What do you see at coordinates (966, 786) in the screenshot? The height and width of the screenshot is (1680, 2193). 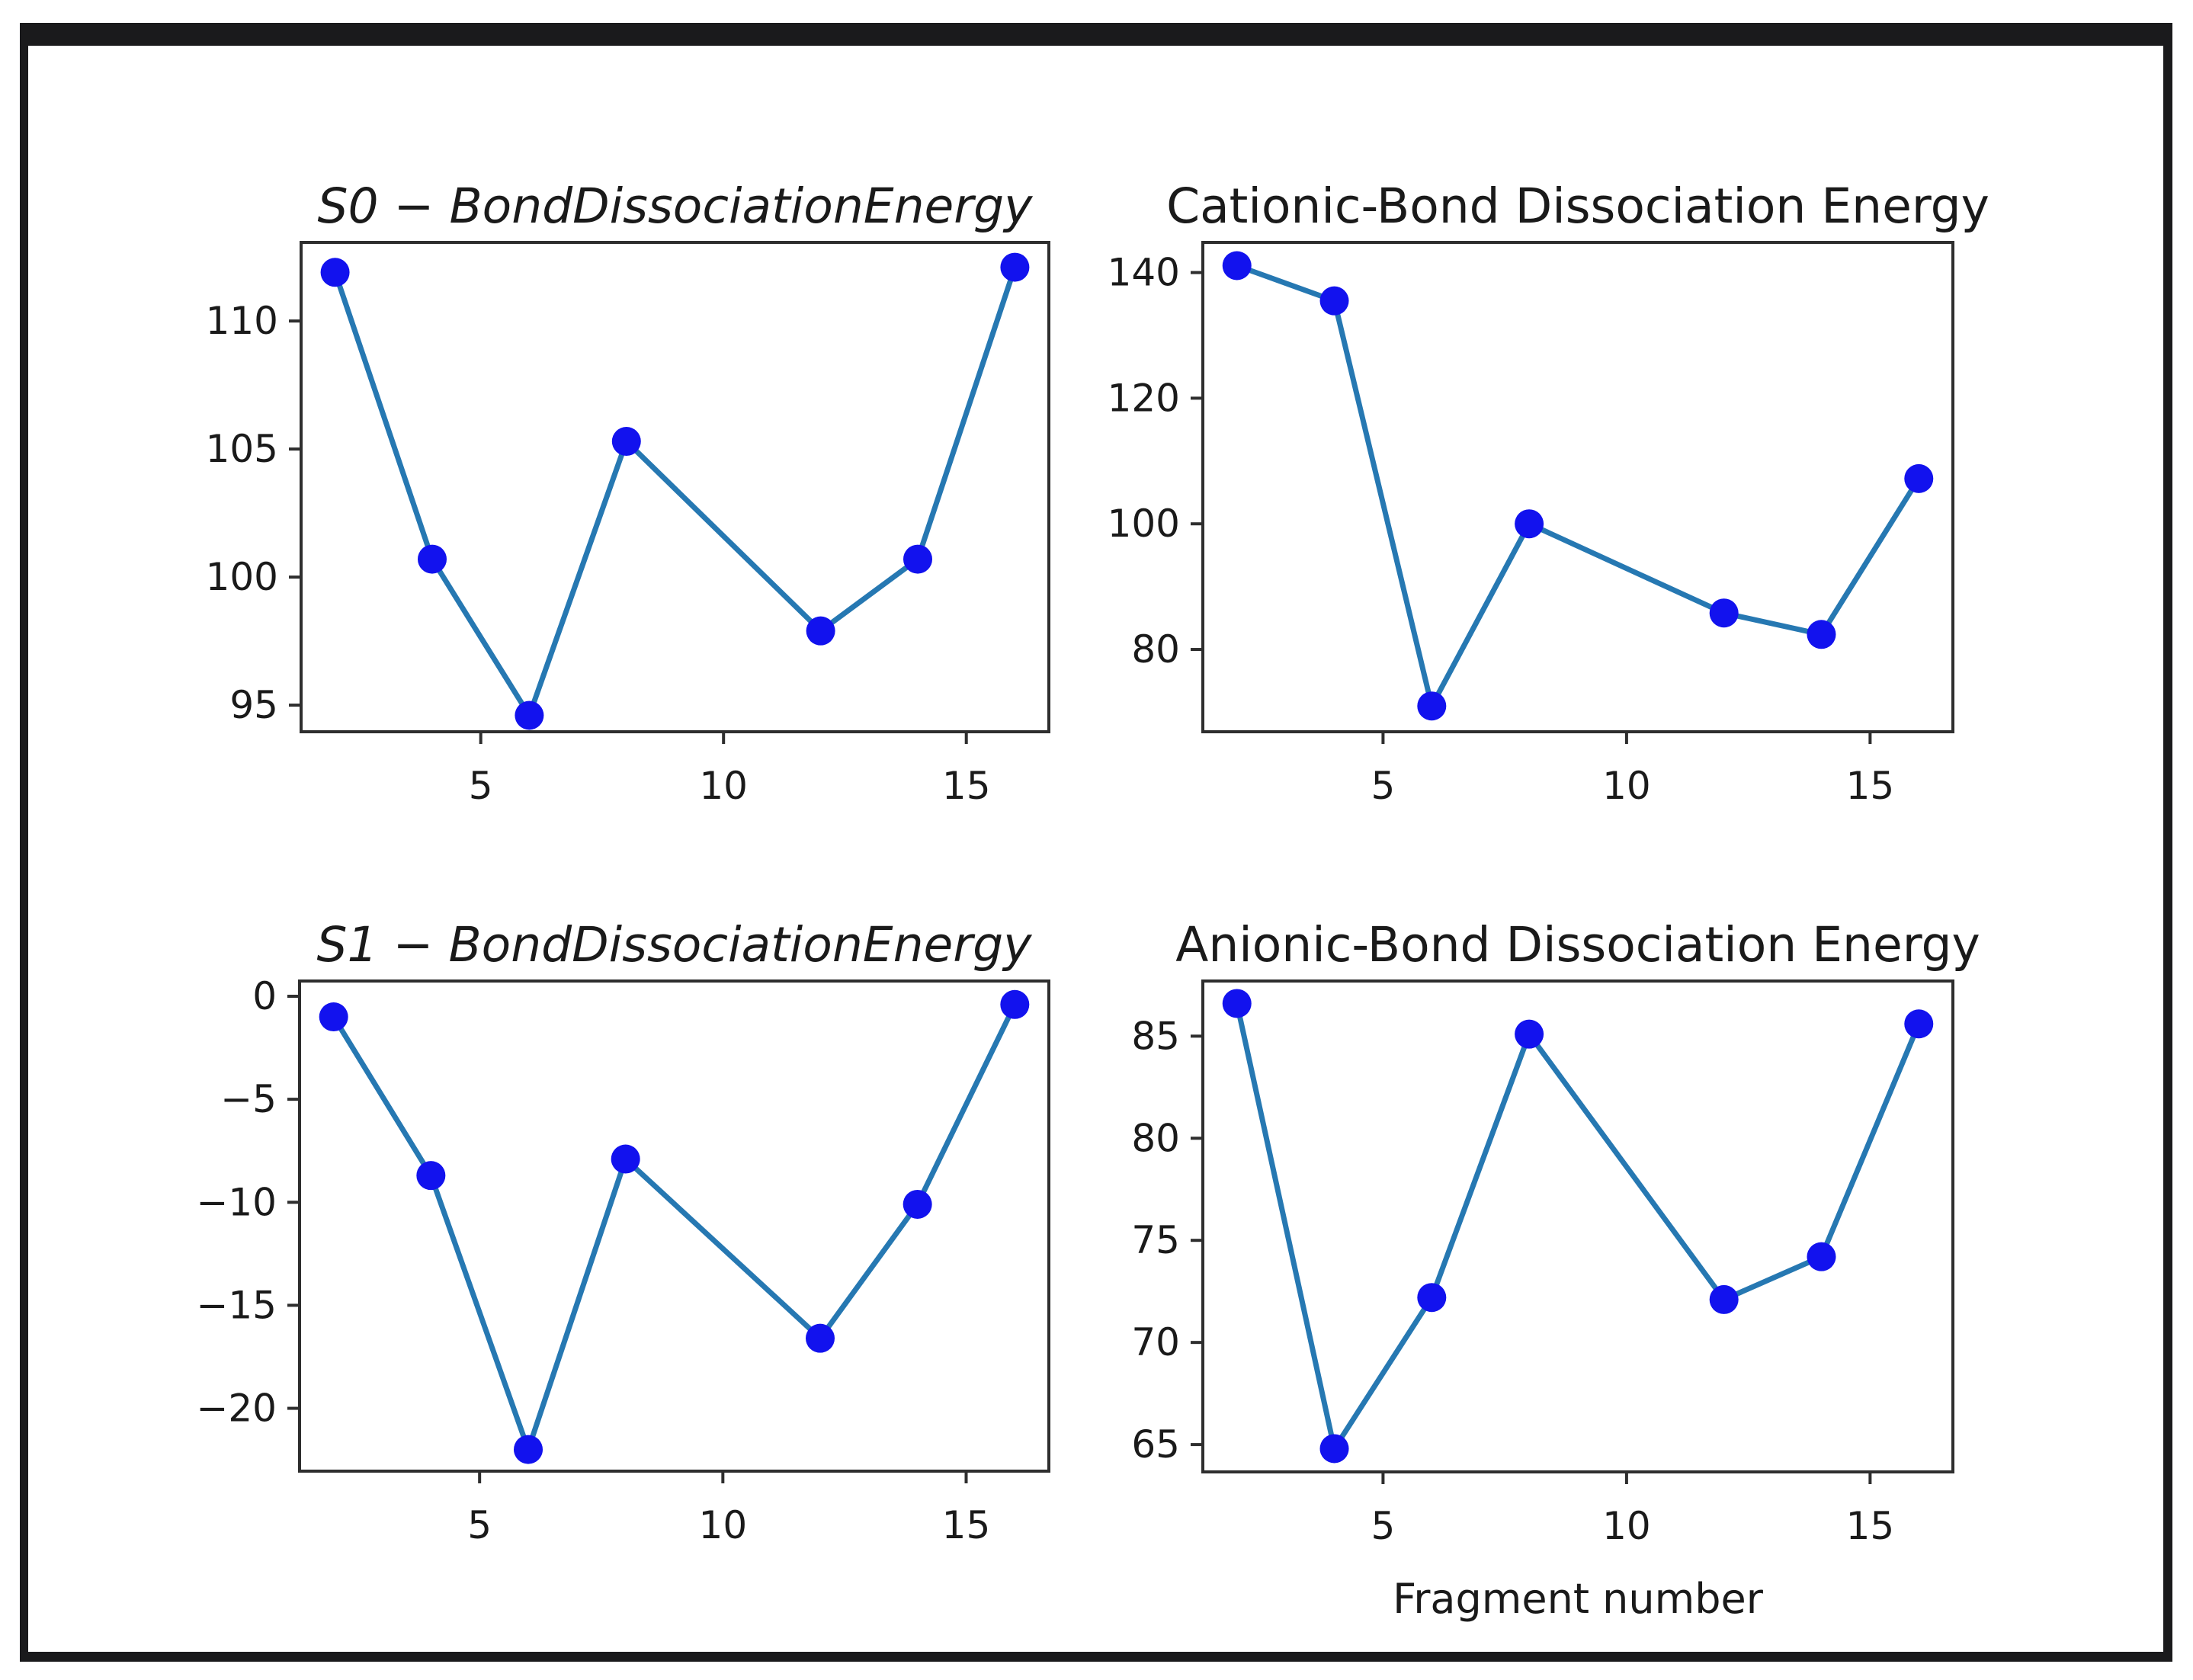 I see `subplot-0-x-tick-label: 15` at bounding box center [966, 786].